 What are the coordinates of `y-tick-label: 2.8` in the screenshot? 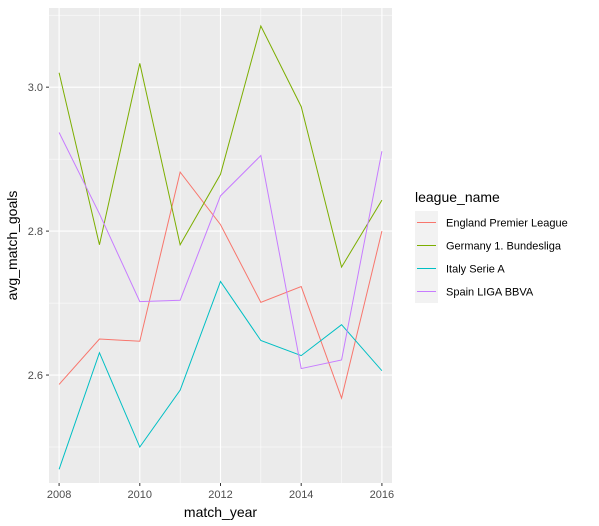 It's located at (35, 232).